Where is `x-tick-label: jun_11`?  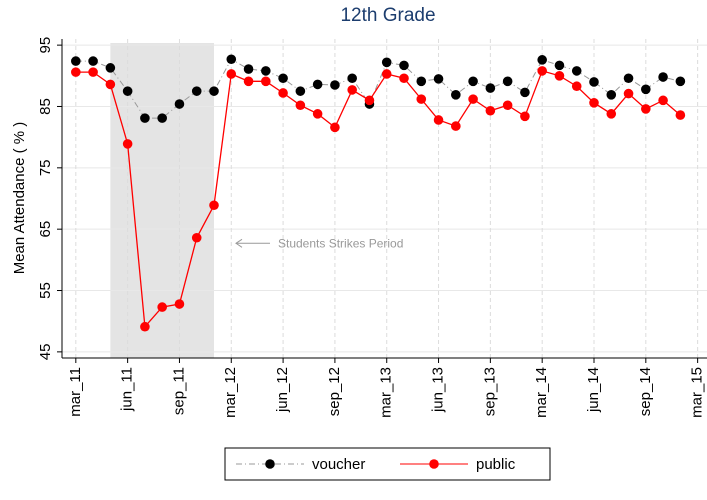
x-tick-label: jun_11 is located at coordinates (127, 389).